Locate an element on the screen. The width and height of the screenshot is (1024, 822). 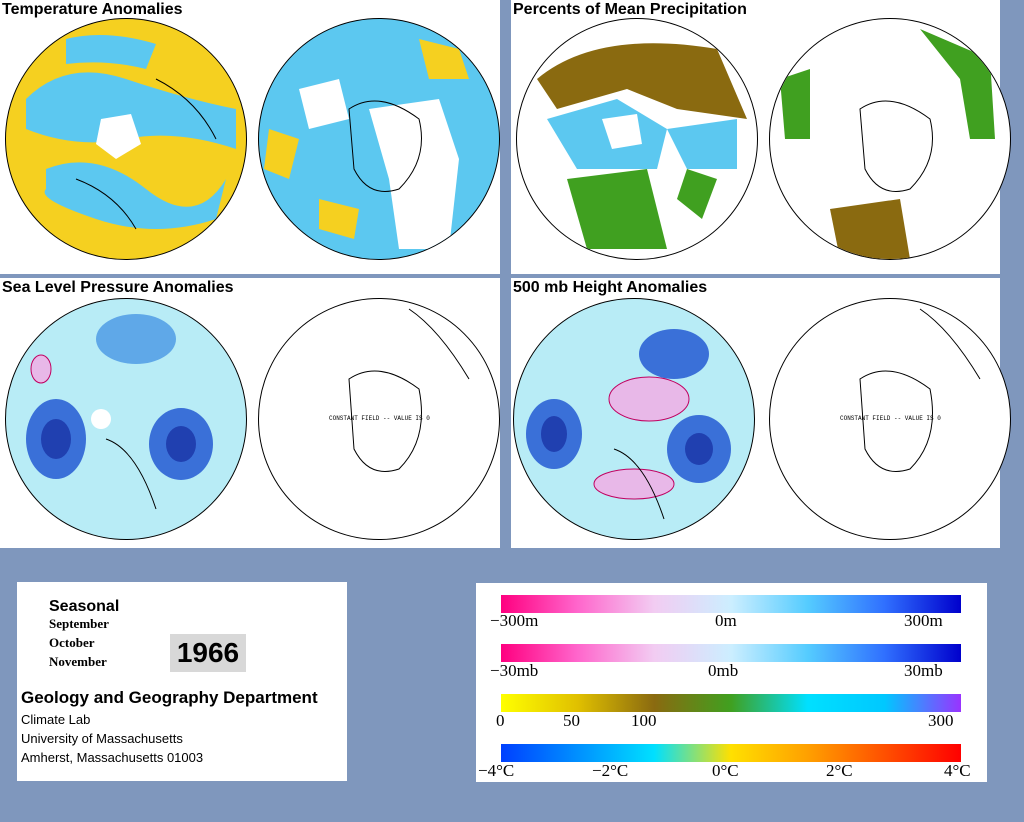
pressure-north-map is located at coordinates (126, 419).